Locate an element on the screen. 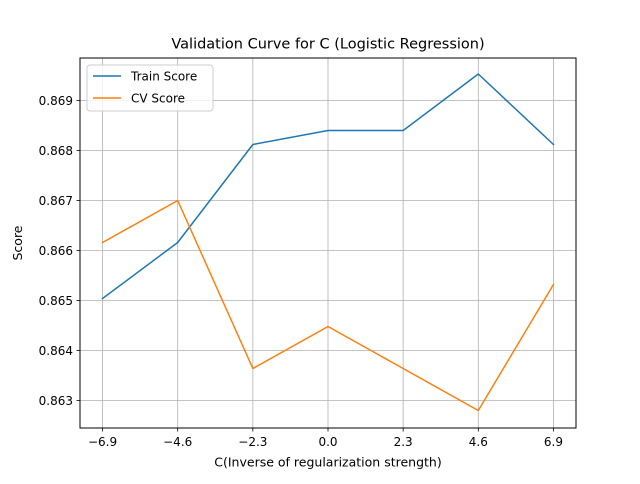  y-axis-label: Score is located at coordinates (17, 242).